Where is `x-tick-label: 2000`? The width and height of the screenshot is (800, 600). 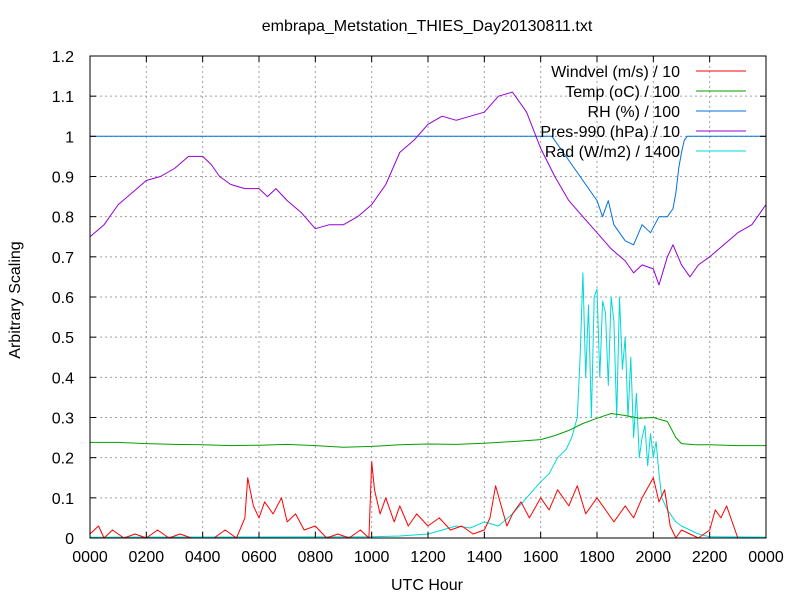 x-tick-label: 2000 is located at coordinates (654, 557).